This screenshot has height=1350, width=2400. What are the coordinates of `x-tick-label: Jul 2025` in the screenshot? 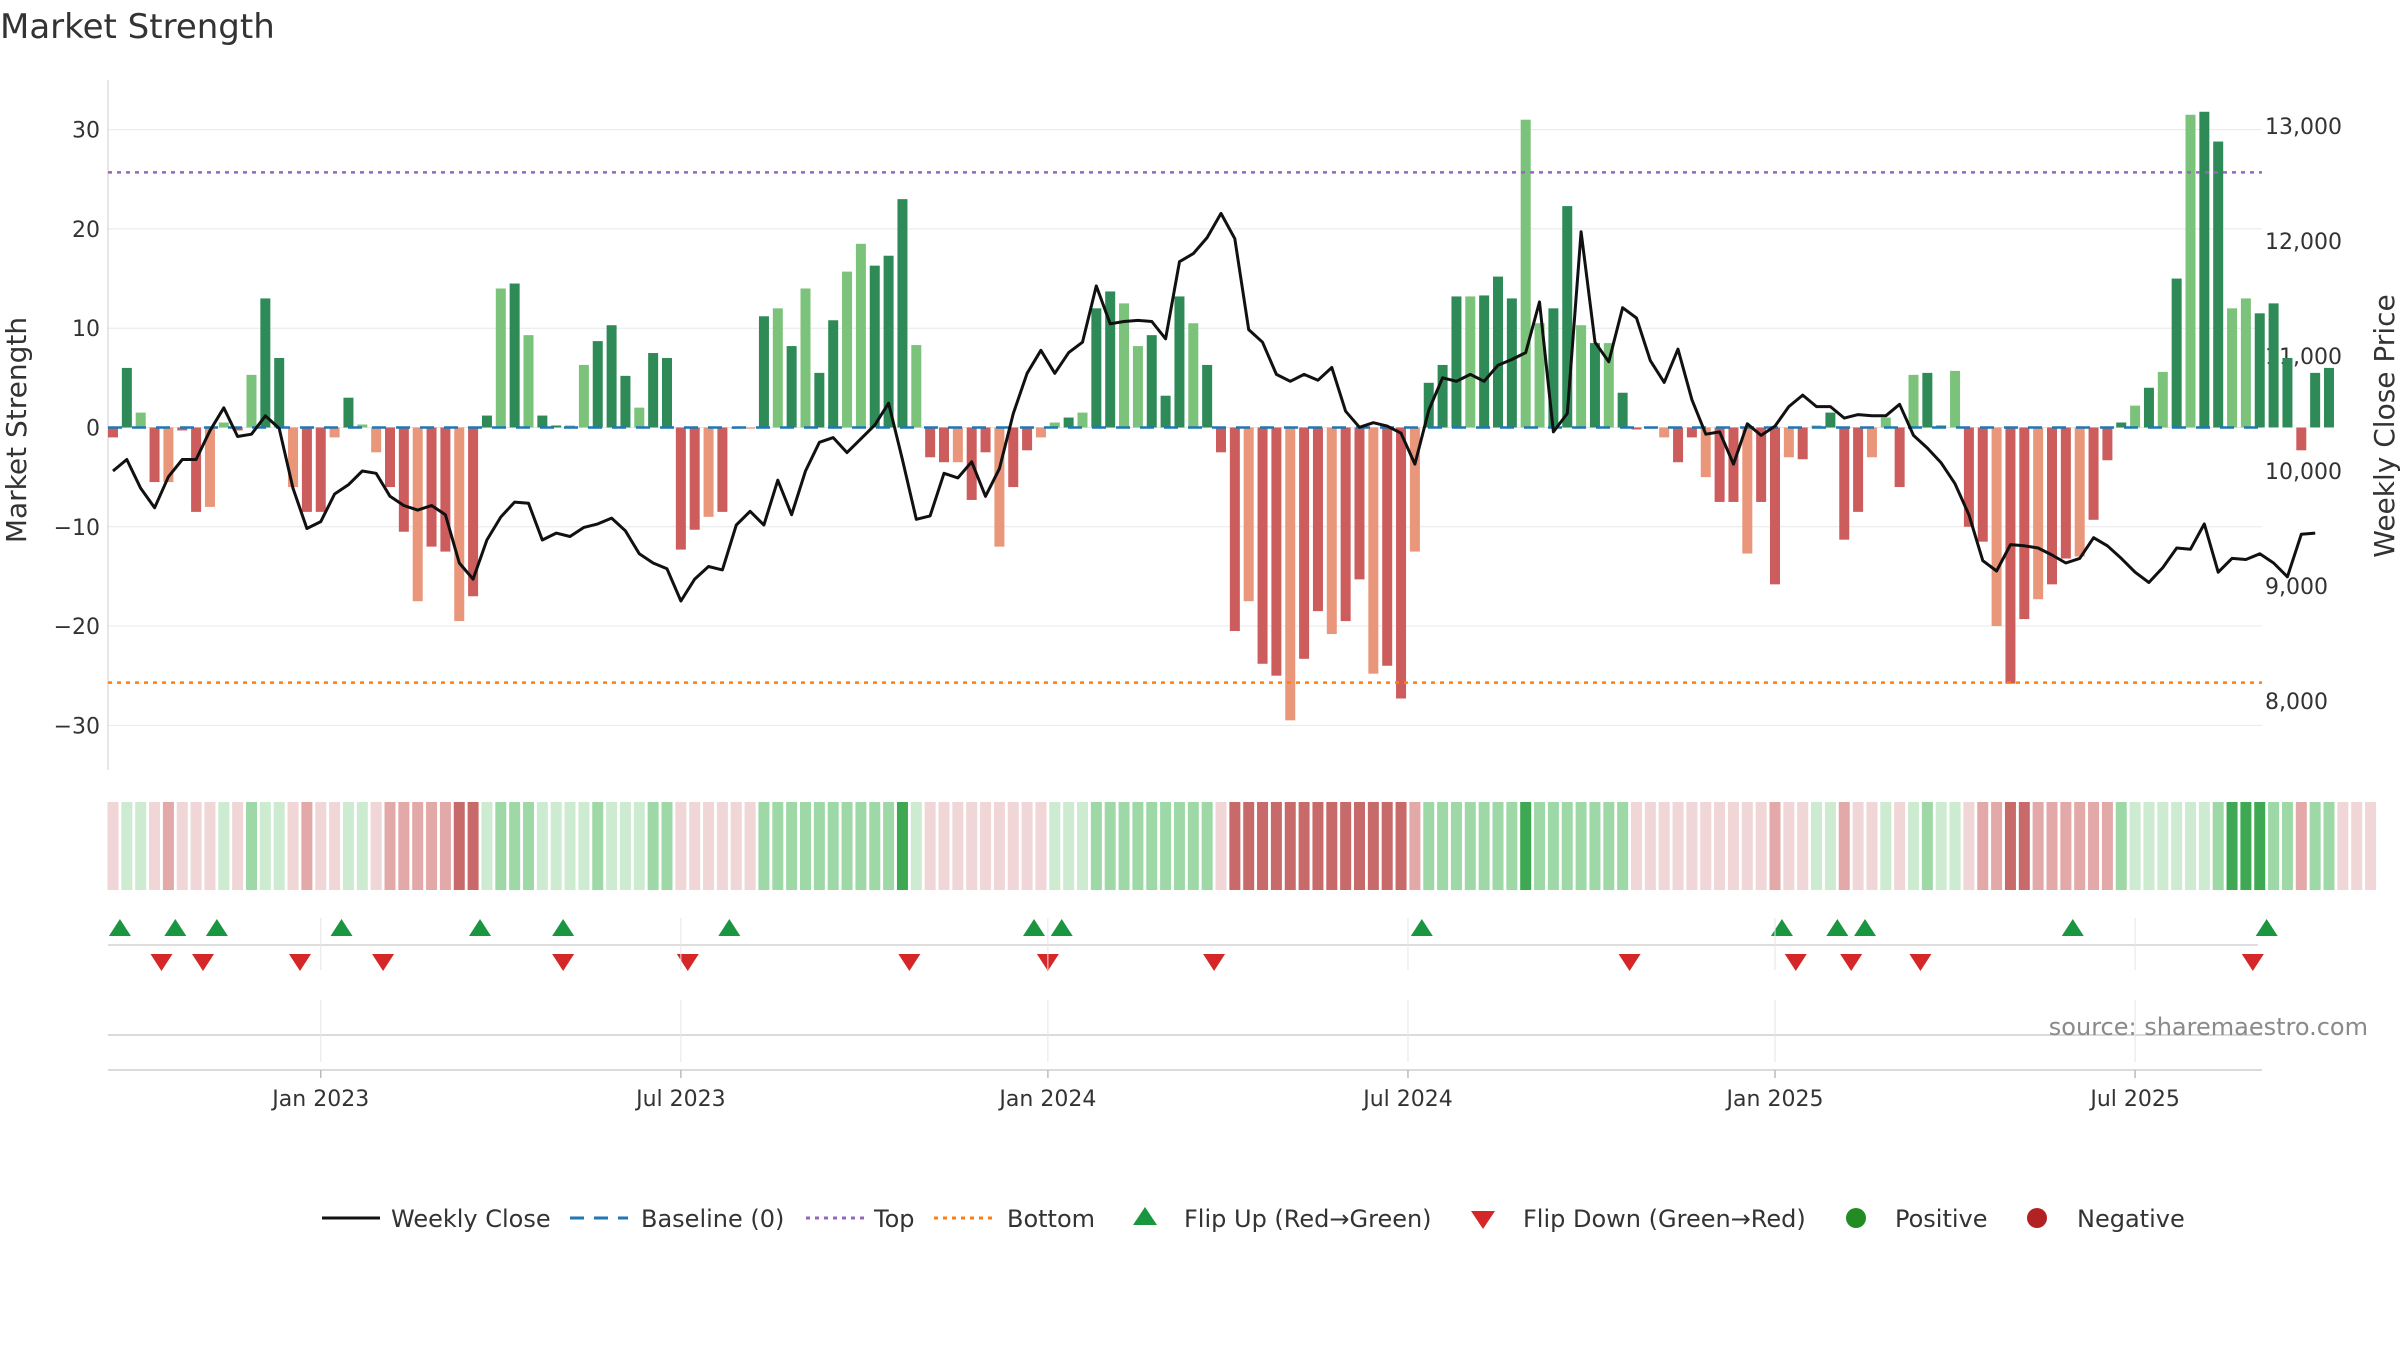 It's located at (2134, 1099).